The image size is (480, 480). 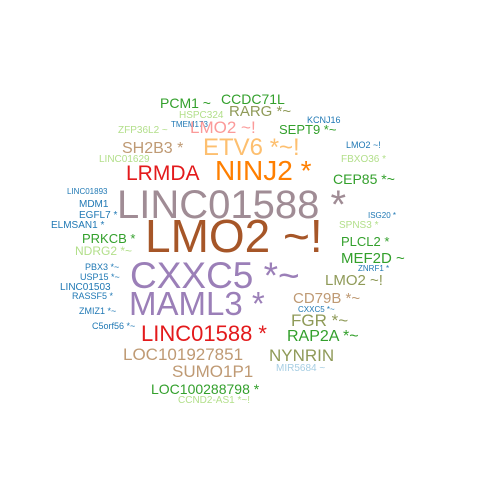 I want to click on word: NINJ2 *, so click(x=263, y=170).